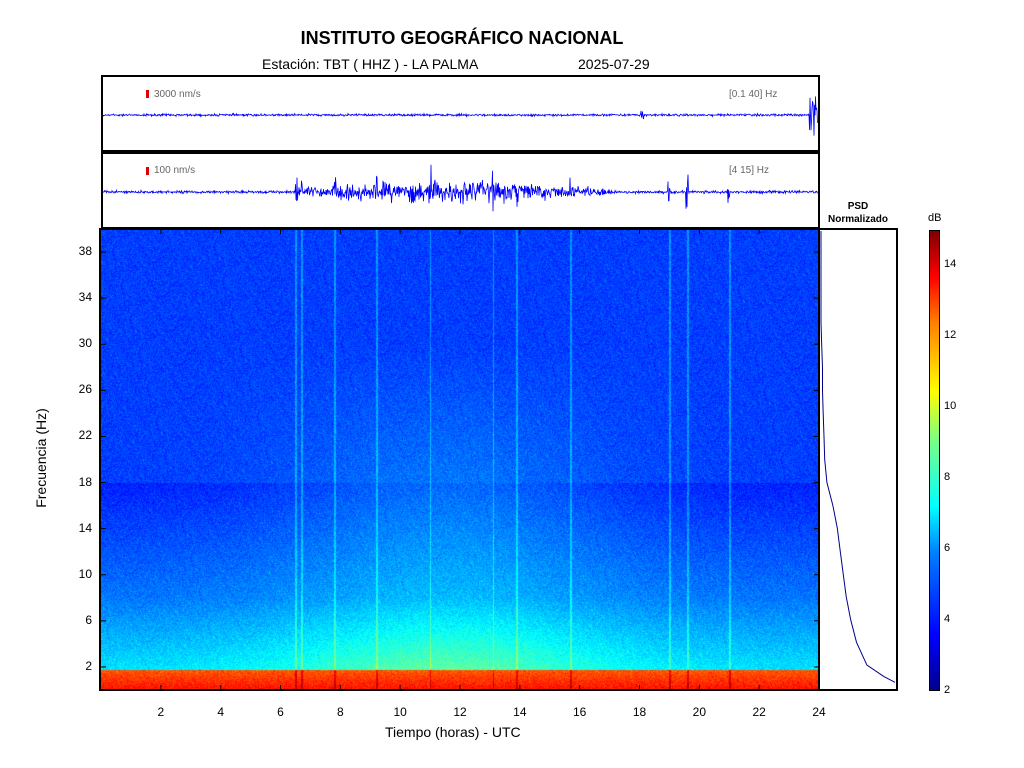  I want to click on colorbar-tick-label: 10, so click(950, 406).